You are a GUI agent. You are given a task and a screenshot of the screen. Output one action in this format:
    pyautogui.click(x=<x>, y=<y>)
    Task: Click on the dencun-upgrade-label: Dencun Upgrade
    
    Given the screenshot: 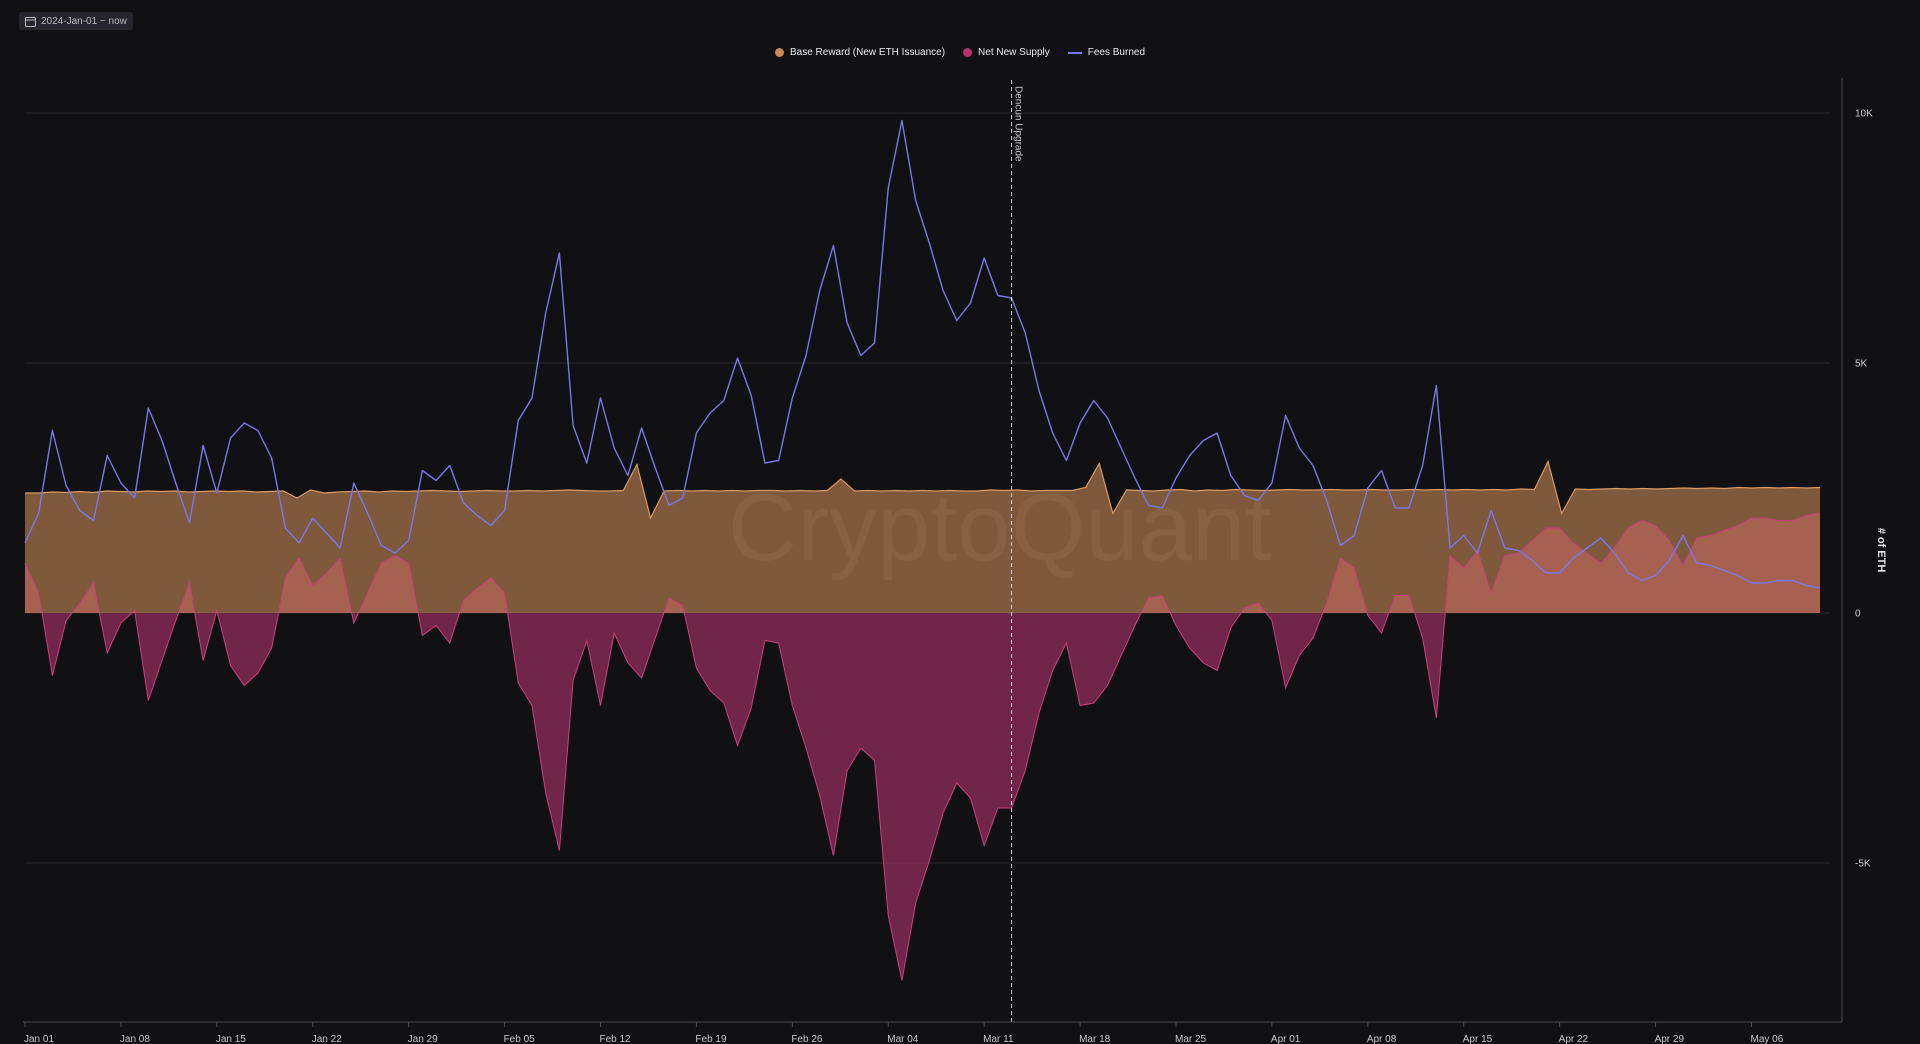 What is the action you would take?
    pyautogui.click(x=1018, y=124)
    